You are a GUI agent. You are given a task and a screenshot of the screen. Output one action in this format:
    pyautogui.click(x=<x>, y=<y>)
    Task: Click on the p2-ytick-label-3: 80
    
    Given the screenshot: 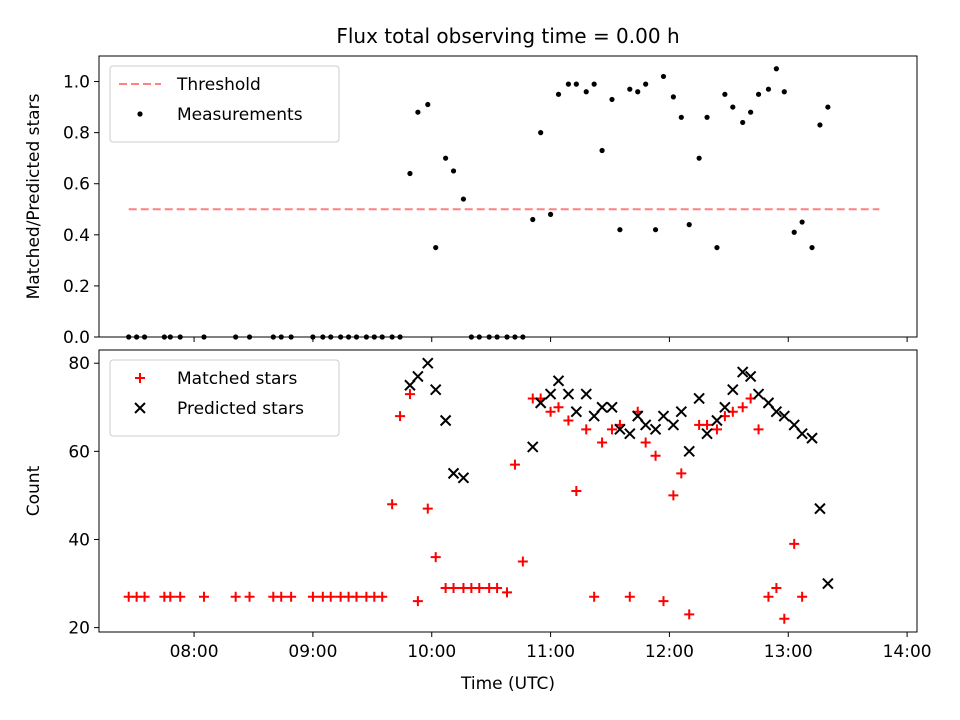 What is the action you would take?
    pyautogui.click(x=79, y=364)
    